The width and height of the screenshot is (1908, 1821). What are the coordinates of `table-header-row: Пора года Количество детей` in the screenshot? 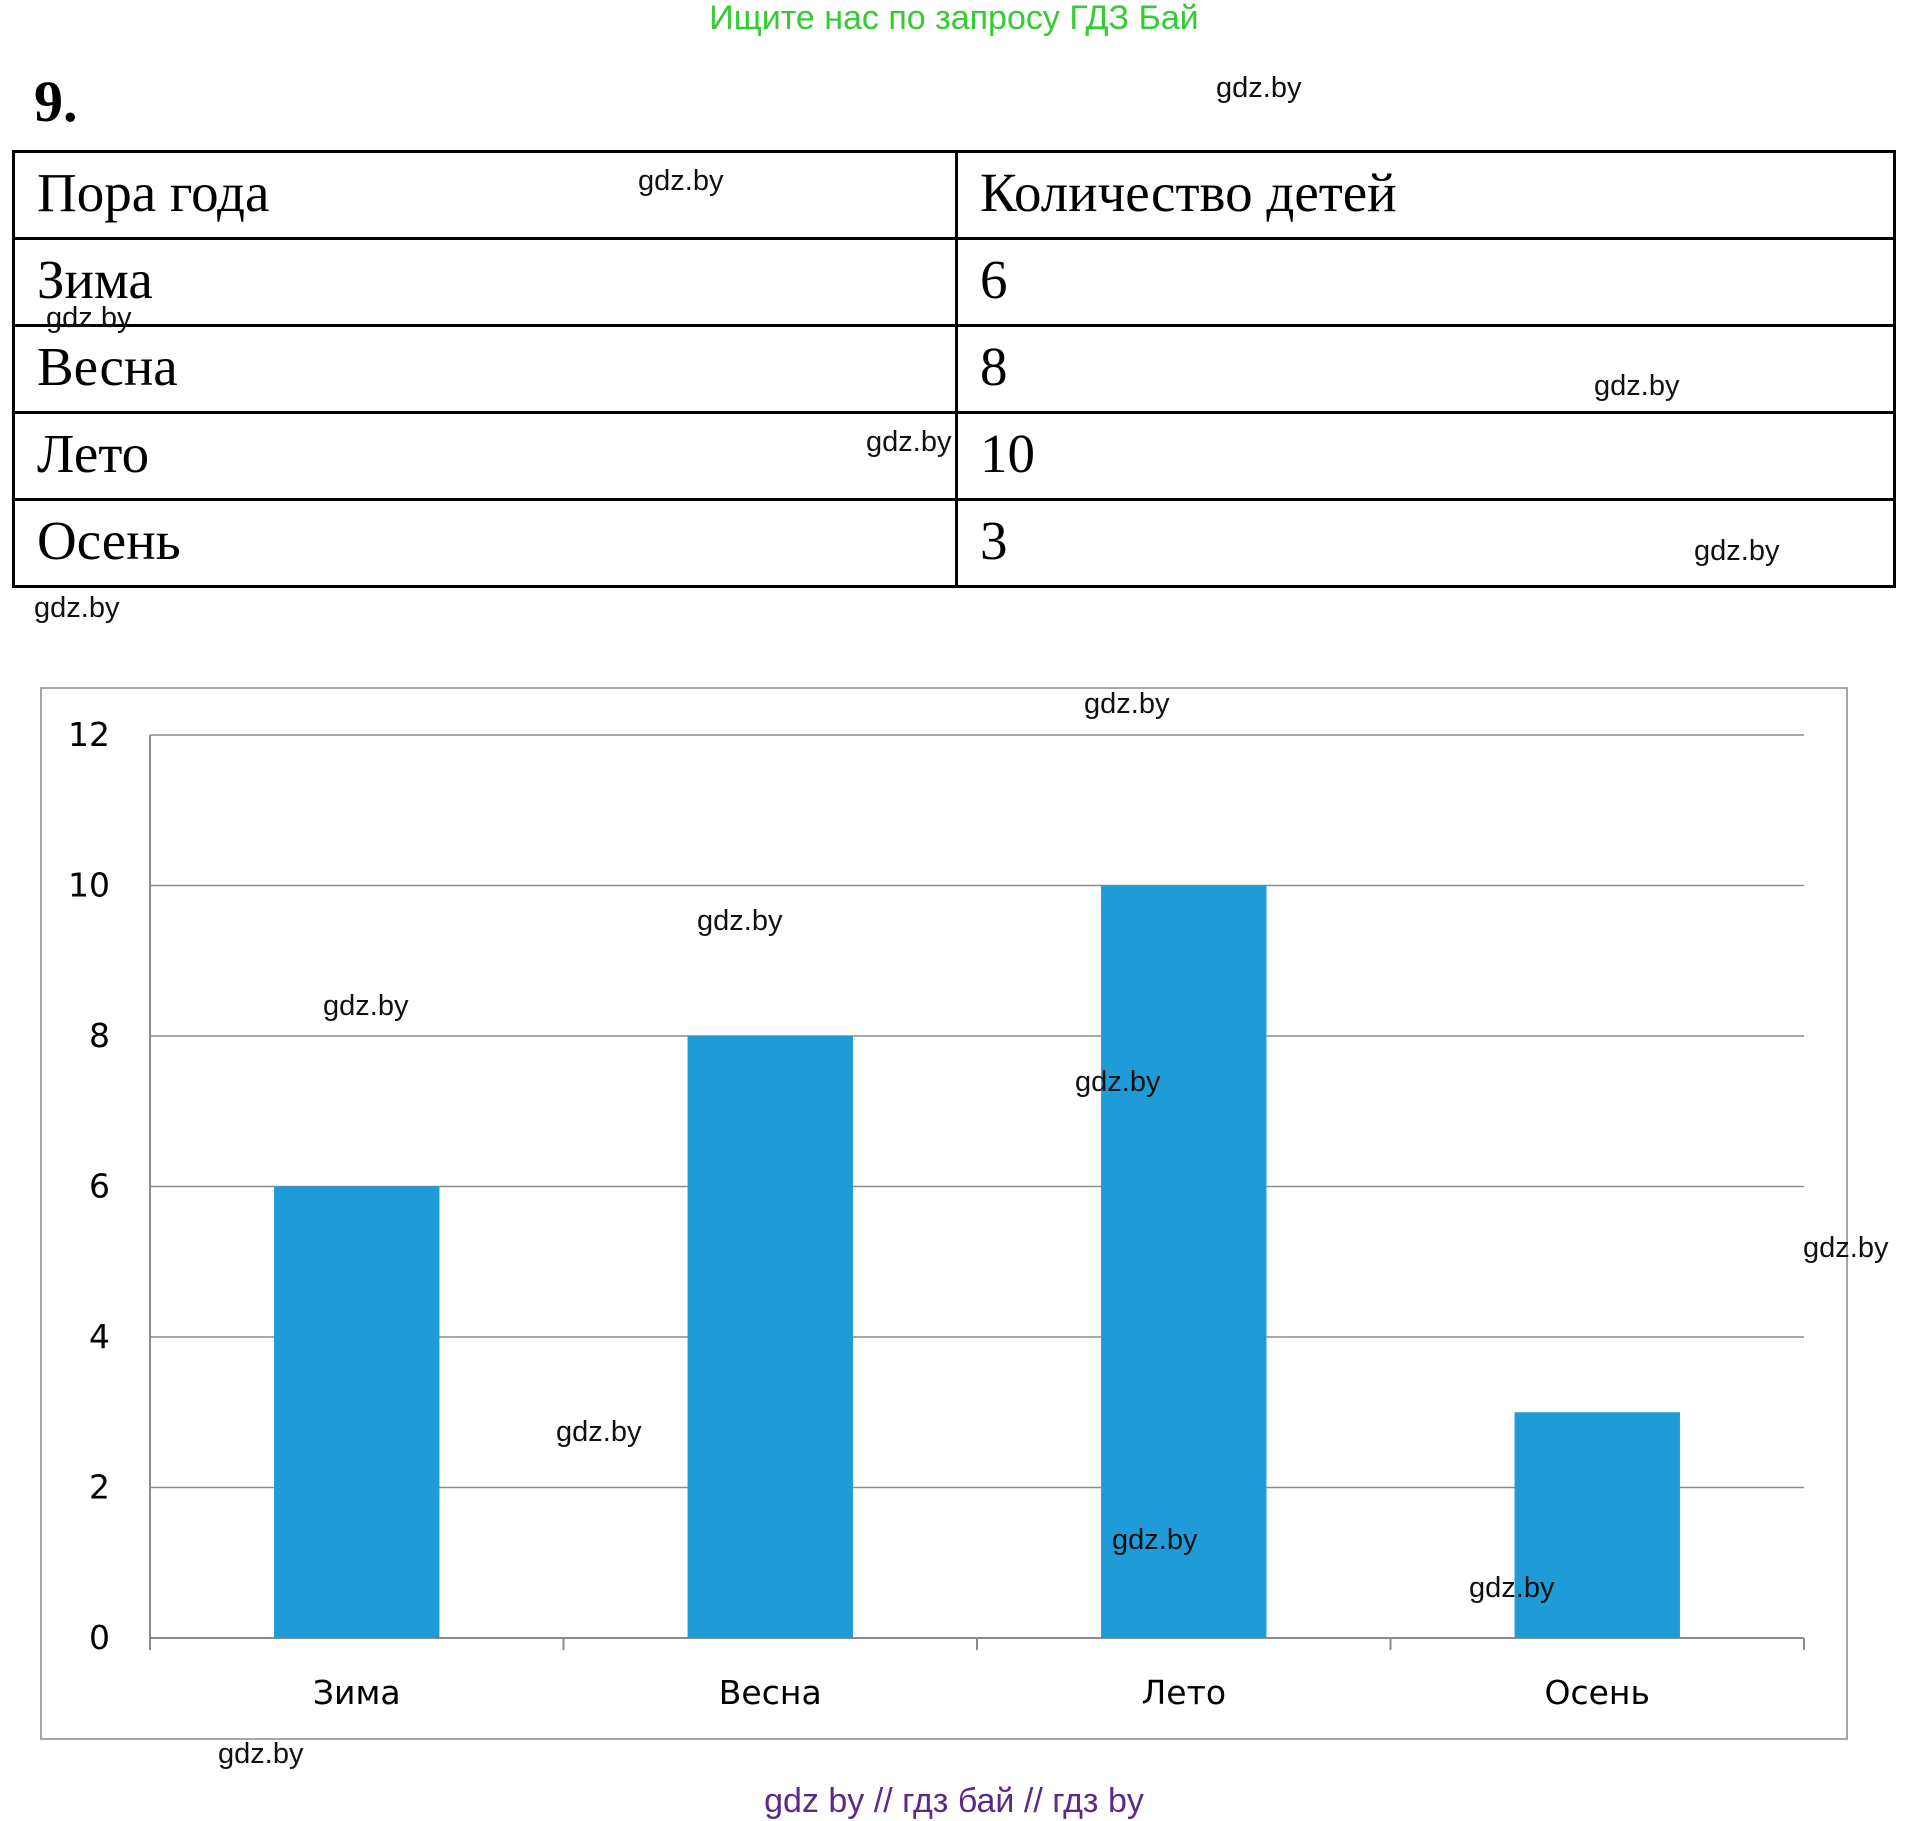 It's located at (954, 195).